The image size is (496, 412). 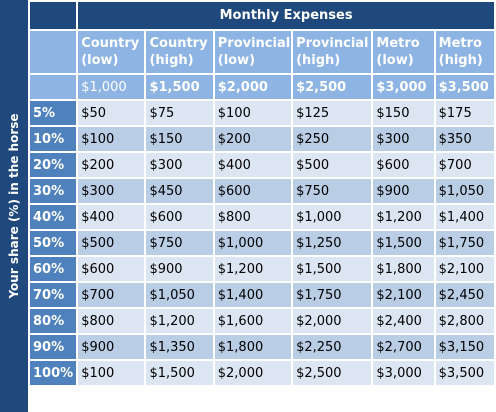 I want to click on cell-text: $3,150, so click(x=461, y=347).